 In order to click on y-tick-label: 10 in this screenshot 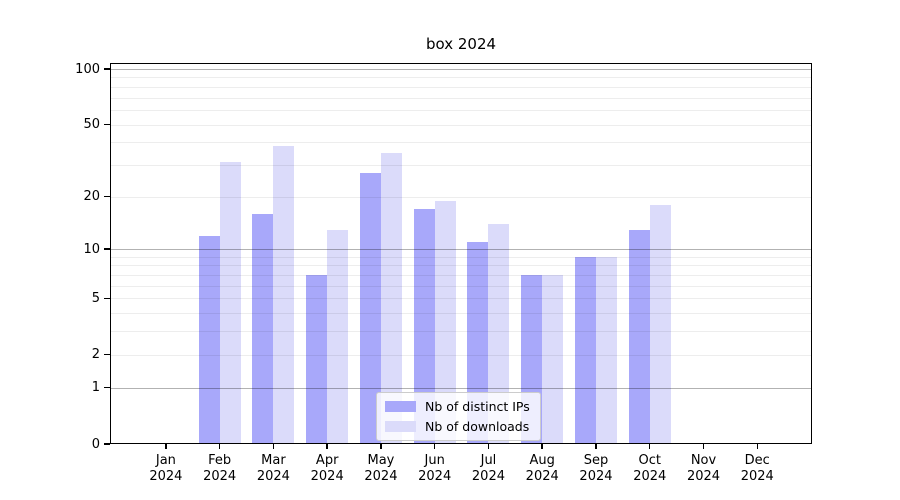, I will do `click(91, 249)`.